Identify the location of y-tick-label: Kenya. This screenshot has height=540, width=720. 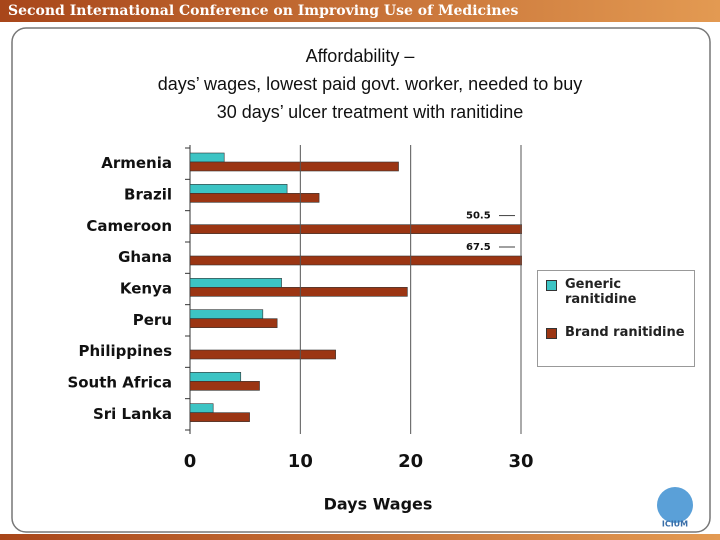
(146, 289).